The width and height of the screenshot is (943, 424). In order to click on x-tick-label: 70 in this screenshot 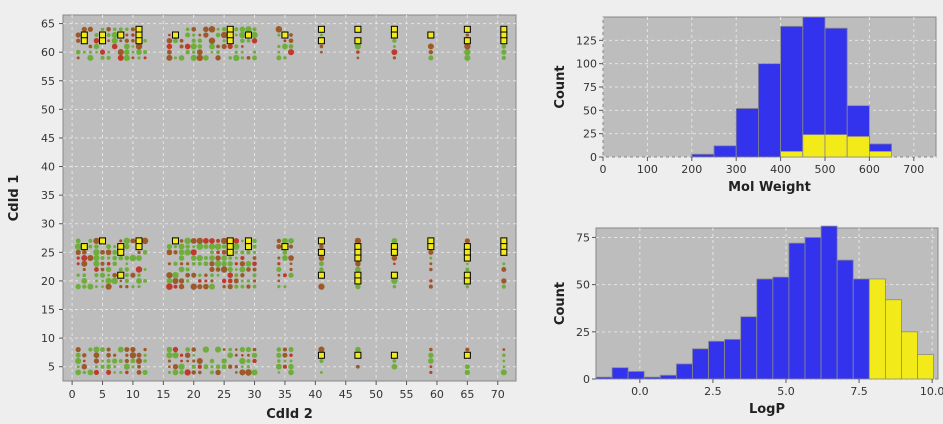, I will do `click(498, 394)`.